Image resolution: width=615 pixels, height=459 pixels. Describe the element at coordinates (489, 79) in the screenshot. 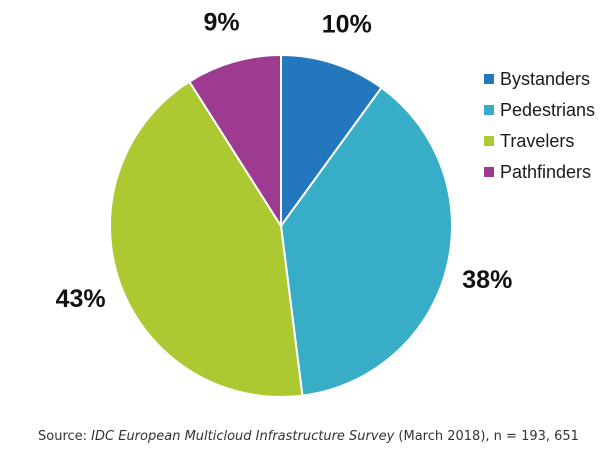

I see `legend-swatch-bystanders` at that location.